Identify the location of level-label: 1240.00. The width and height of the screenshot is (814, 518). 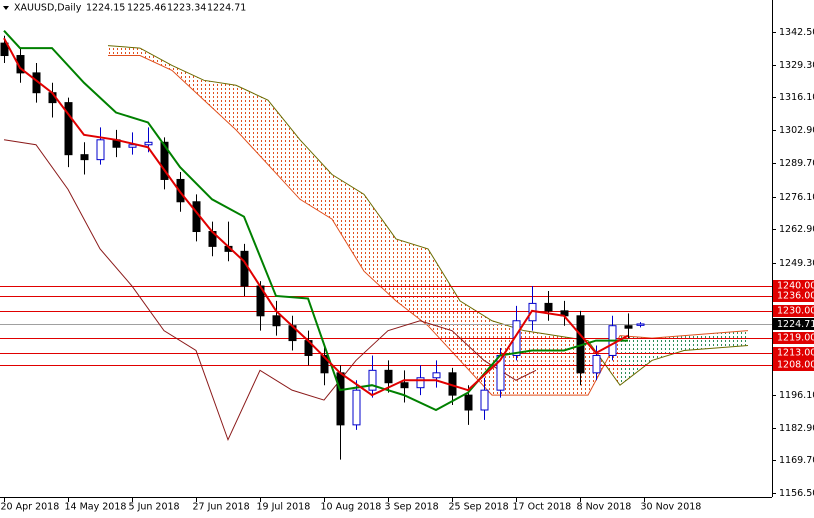
(795, 286).